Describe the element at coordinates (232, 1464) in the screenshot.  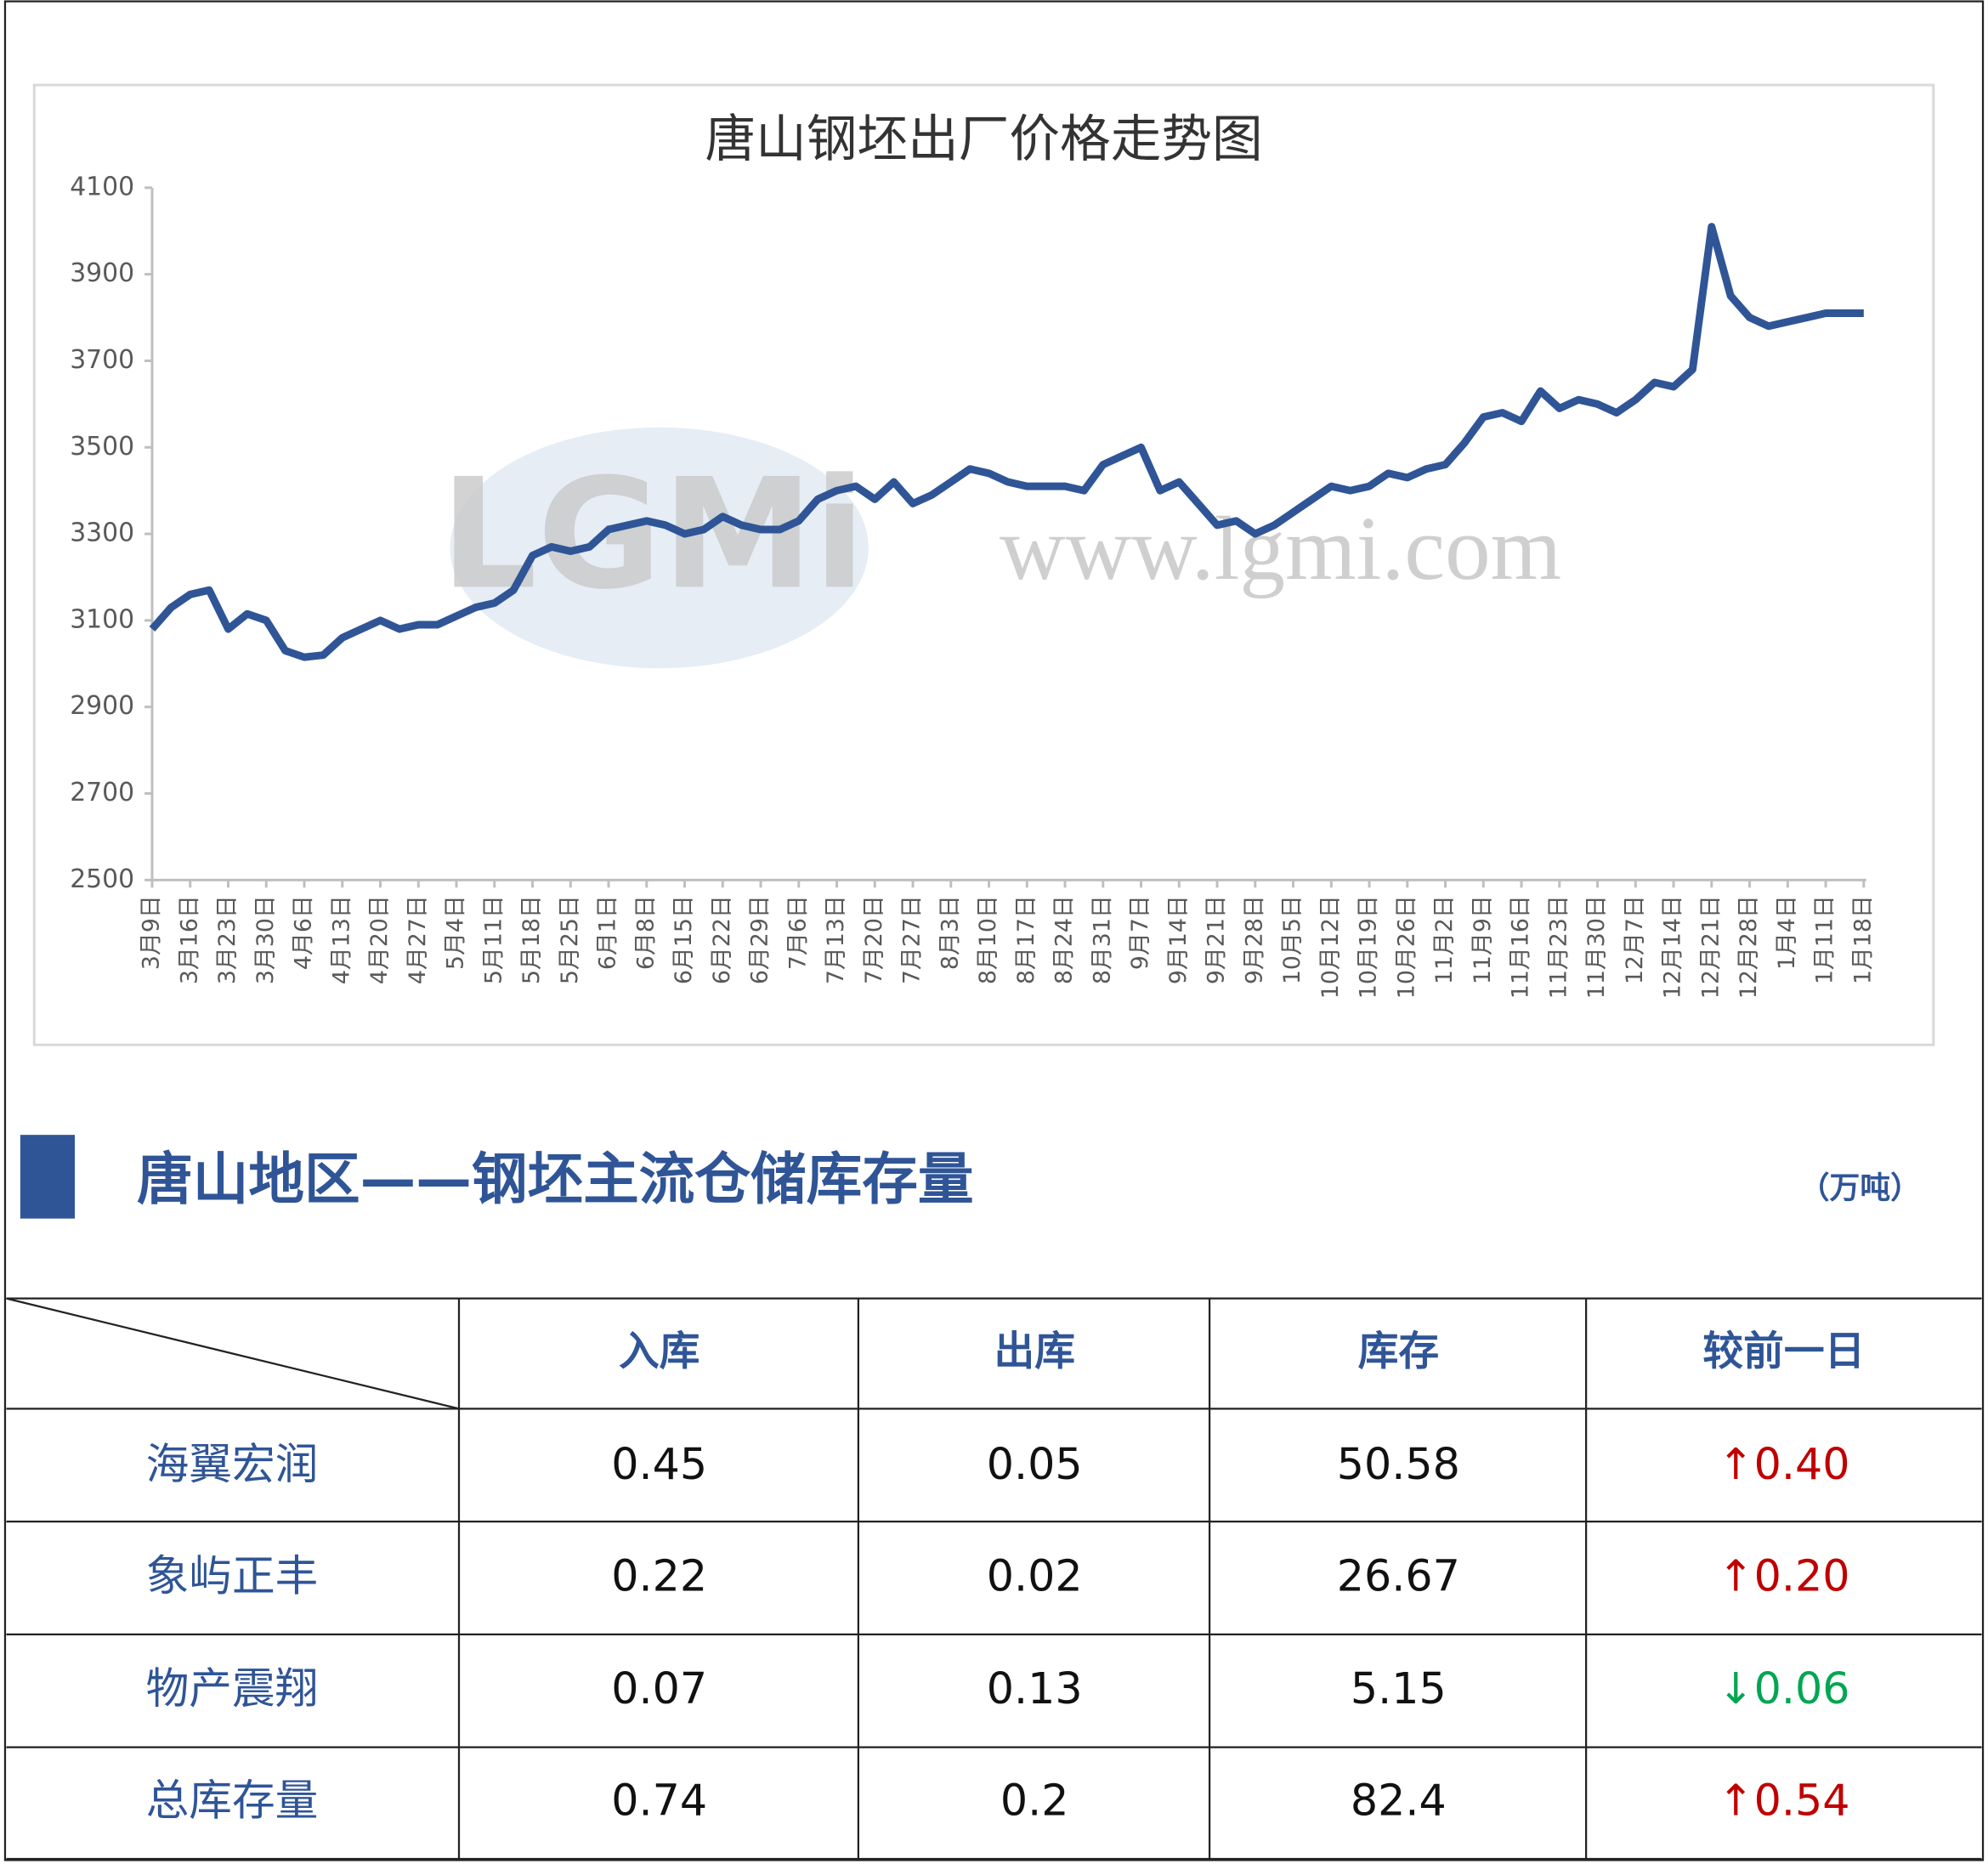
I see `row-label: 海翼宏润` at that location.